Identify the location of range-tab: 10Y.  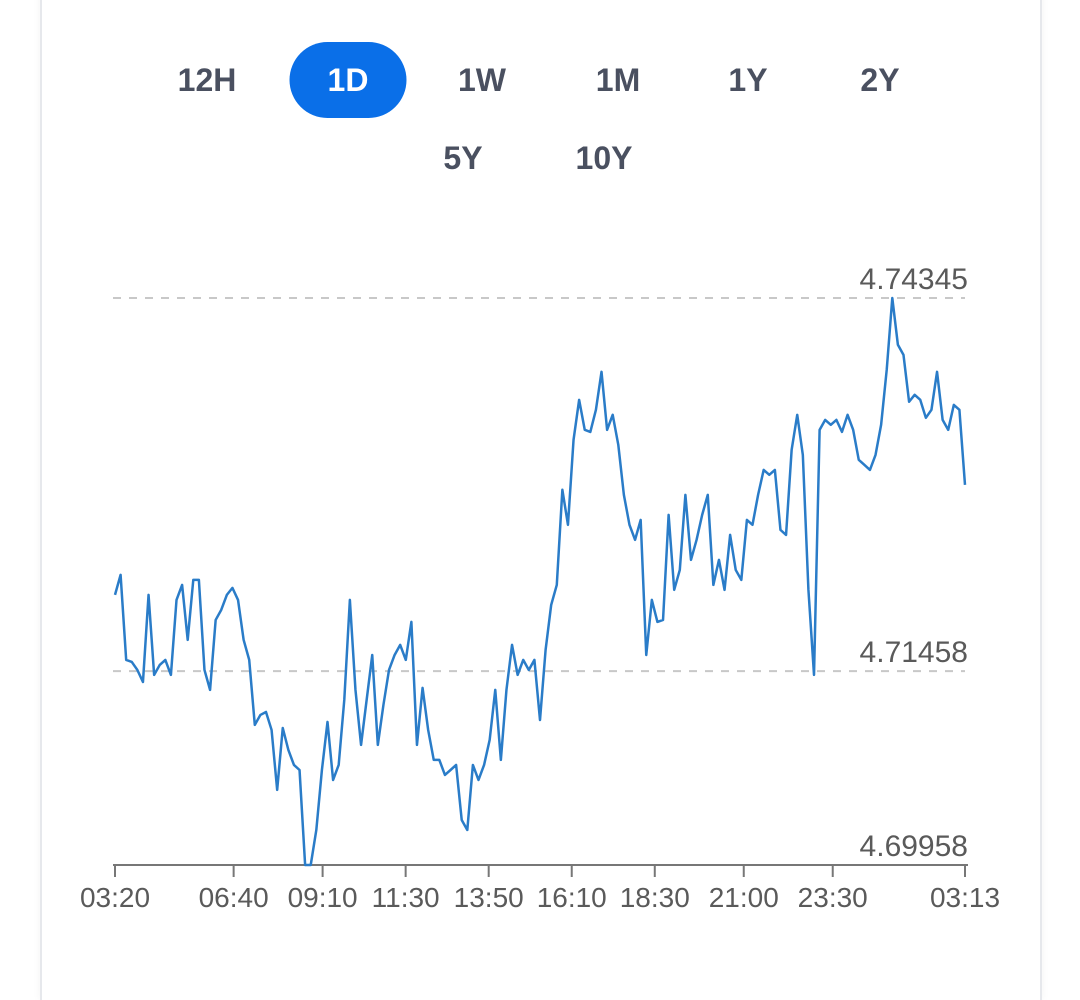
(604, 158).